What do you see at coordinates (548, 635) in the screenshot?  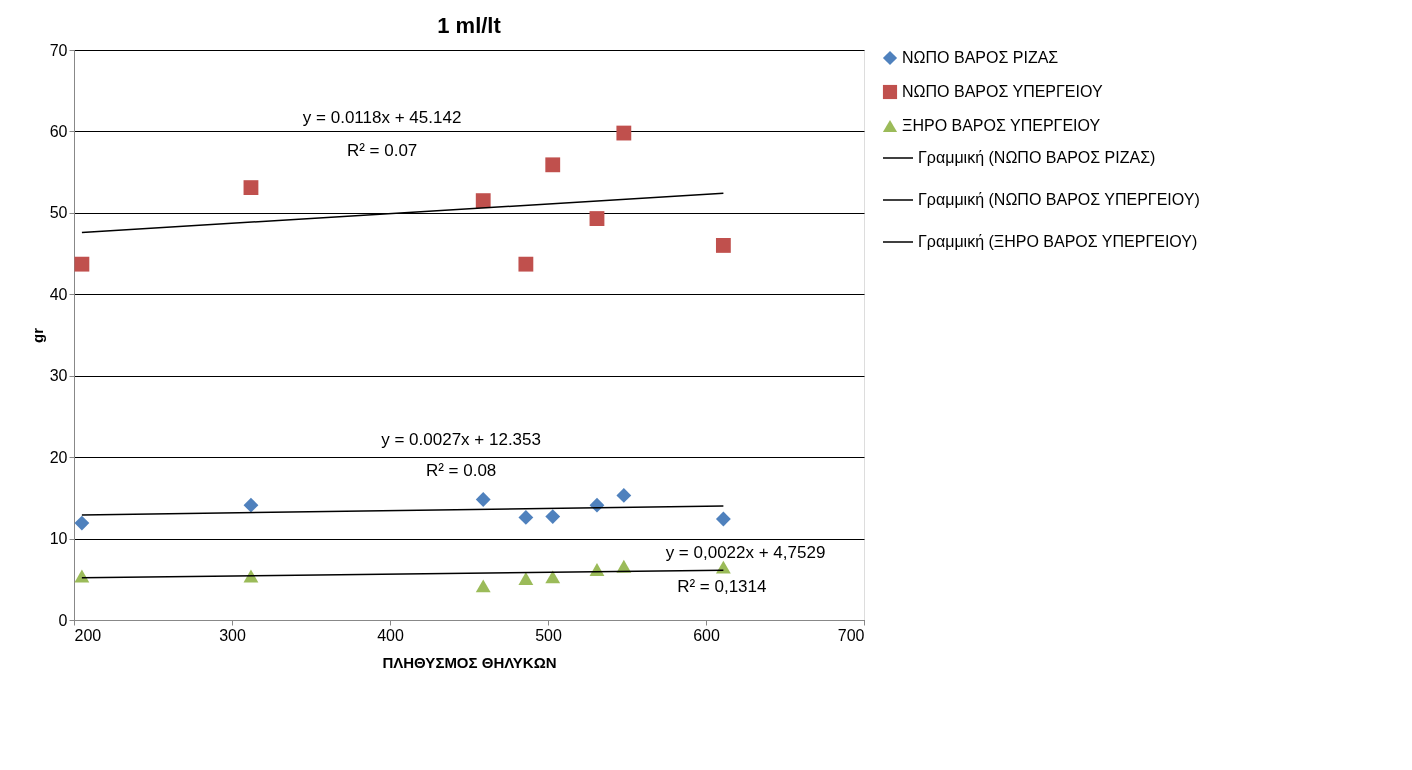 I see `x-tick-label: 500` at bounding box center [548, 635].